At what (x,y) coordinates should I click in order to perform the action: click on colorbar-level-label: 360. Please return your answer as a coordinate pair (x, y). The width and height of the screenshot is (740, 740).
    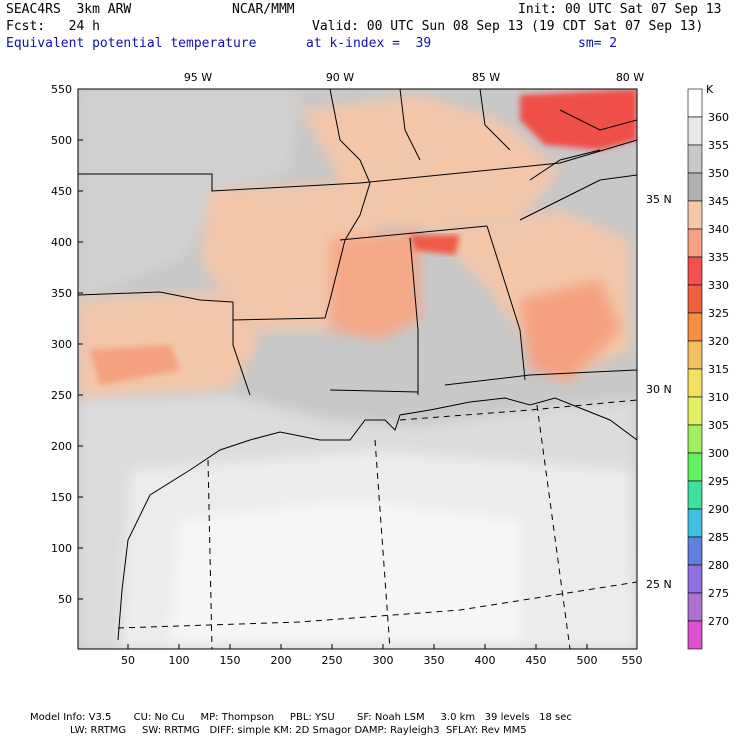
    Looking at the image, I should click on (718, 117).